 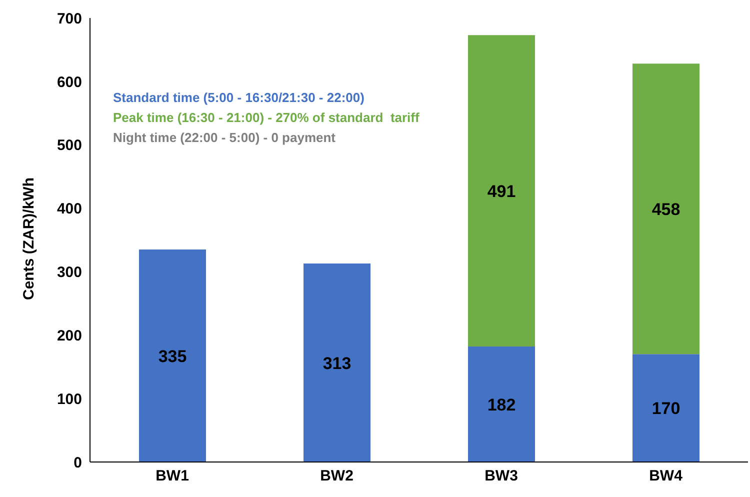 I want to click on data-label: 458, so click(x=666, y=209).